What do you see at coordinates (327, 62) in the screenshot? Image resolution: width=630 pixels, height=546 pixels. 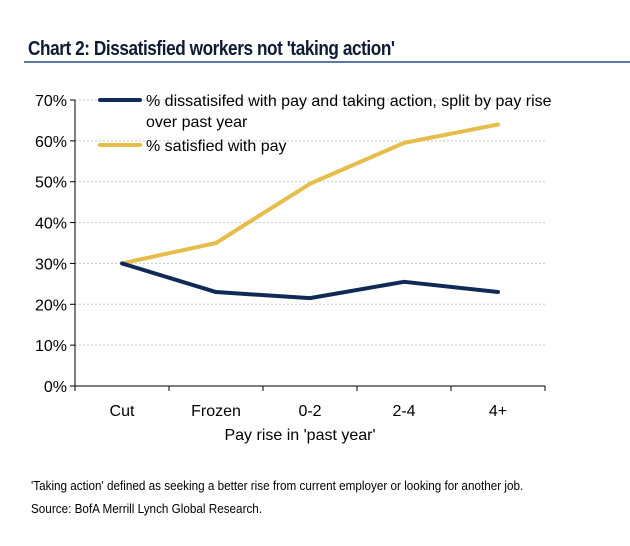 I see `title-divider` at bounding box center [327, 62].